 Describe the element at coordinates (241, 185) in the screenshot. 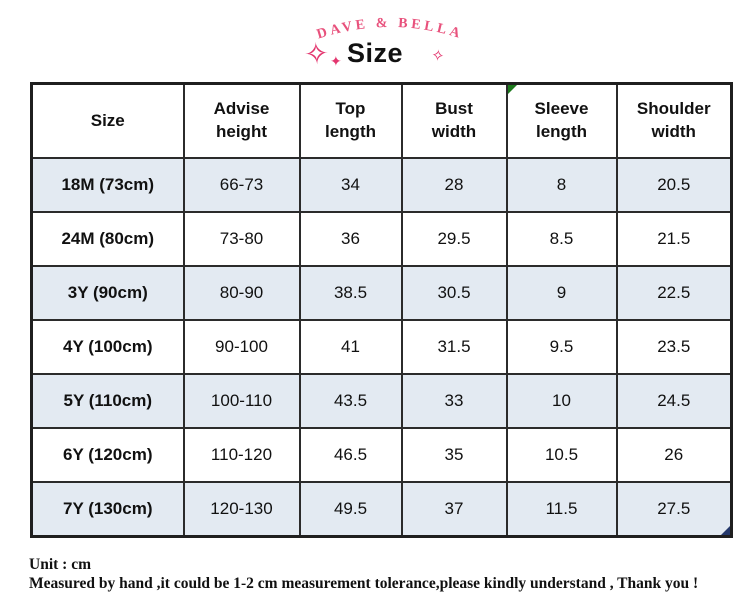

I see `measurement-cell: 66-73` at that location.